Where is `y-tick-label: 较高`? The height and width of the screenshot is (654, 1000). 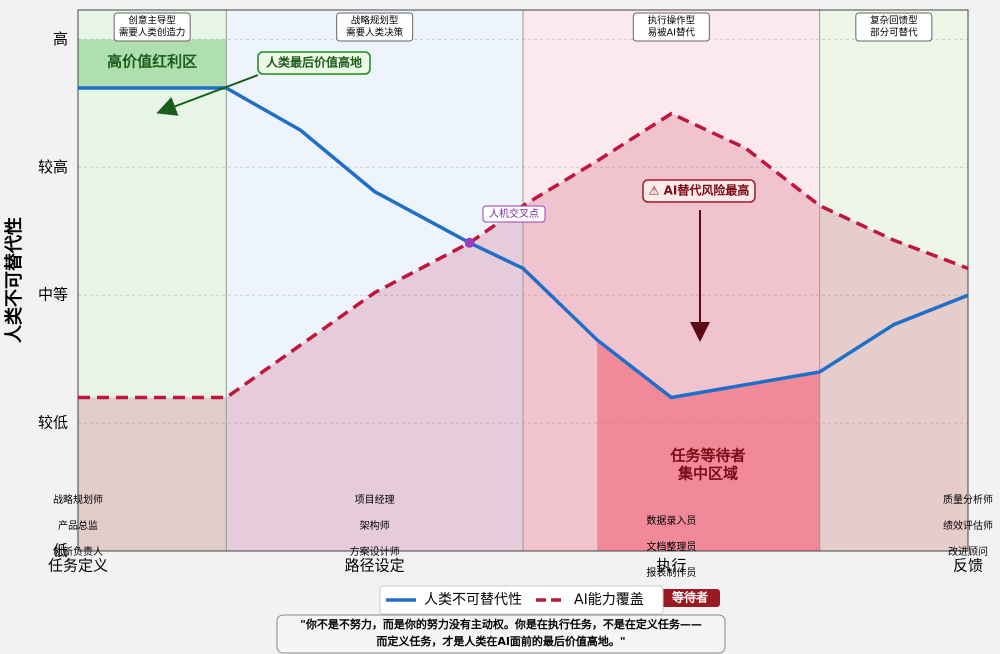 y-tick-label: 较高 is located at coordinates (53, 167).